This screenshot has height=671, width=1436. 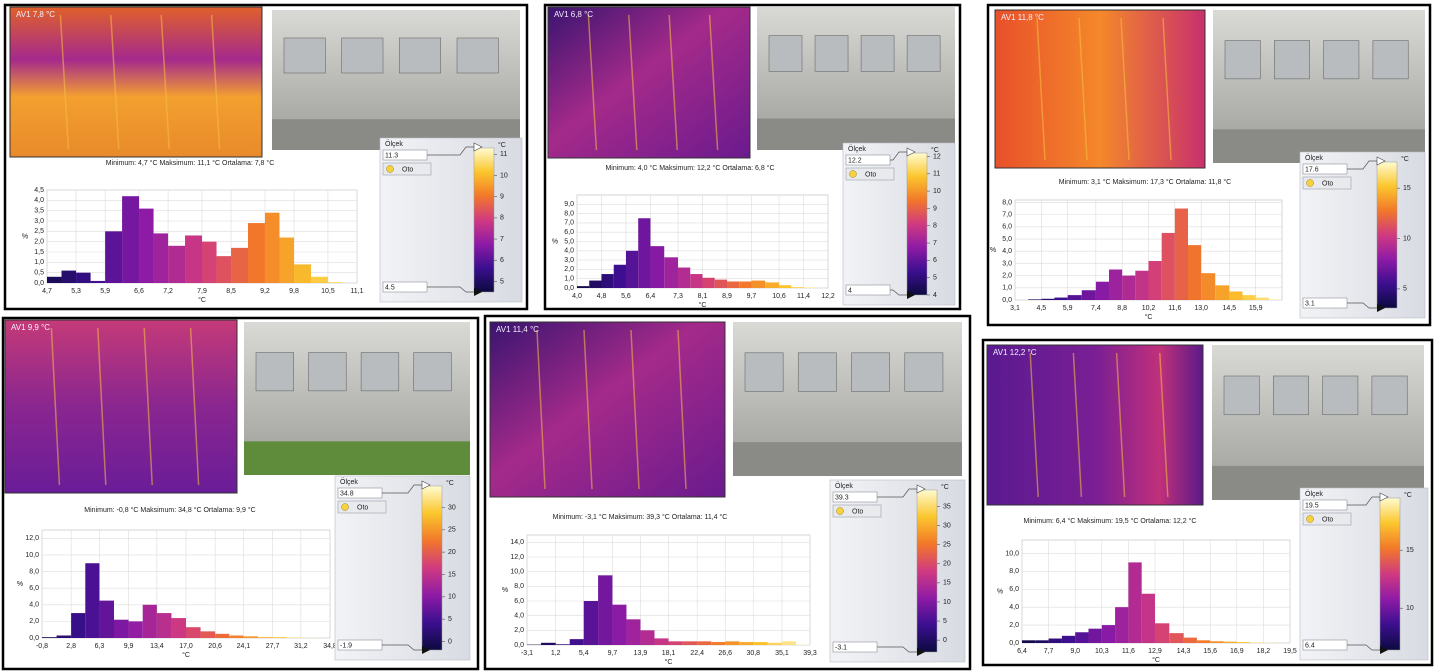 I want to click on x-tick-label: 15,6, so click(x=1210, y=651).